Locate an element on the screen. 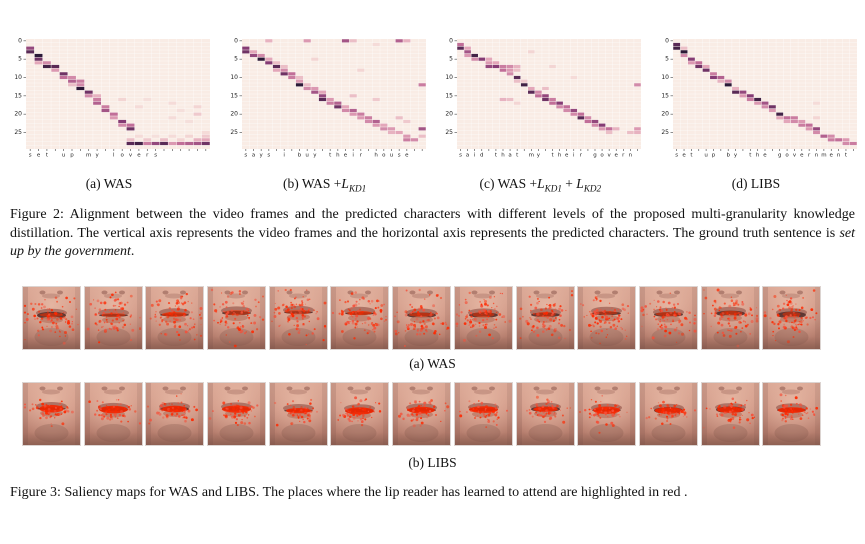 The width and height of the screenshot is (865, 544). panel-caption-part: (c) WAS + is located at coordinates (508, 183).